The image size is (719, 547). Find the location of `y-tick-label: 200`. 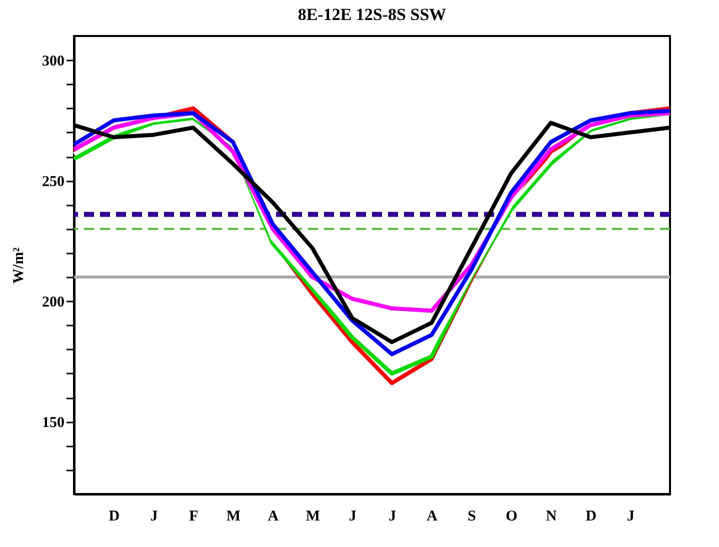

y-tick-label: 200 is located at coordinates (53, 302).